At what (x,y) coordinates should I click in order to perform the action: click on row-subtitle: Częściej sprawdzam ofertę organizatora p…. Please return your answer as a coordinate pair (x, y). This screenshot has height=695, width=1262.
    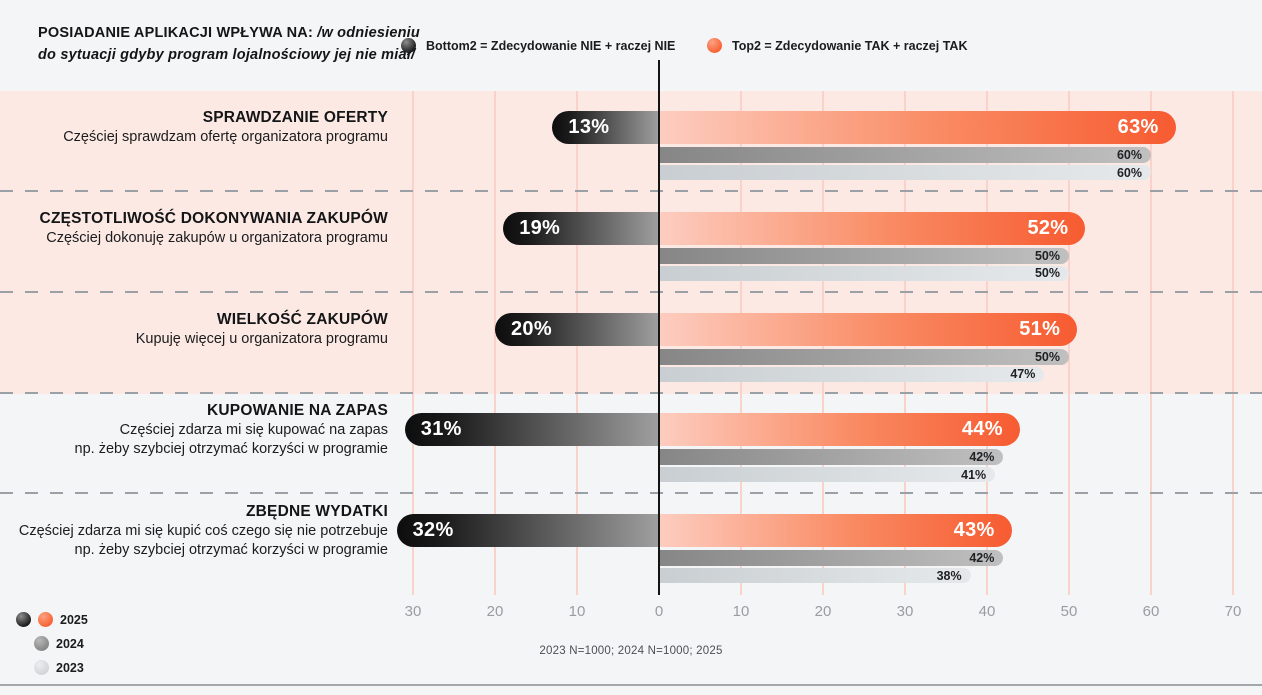
    Looking at the image, I should click on (225, 137).